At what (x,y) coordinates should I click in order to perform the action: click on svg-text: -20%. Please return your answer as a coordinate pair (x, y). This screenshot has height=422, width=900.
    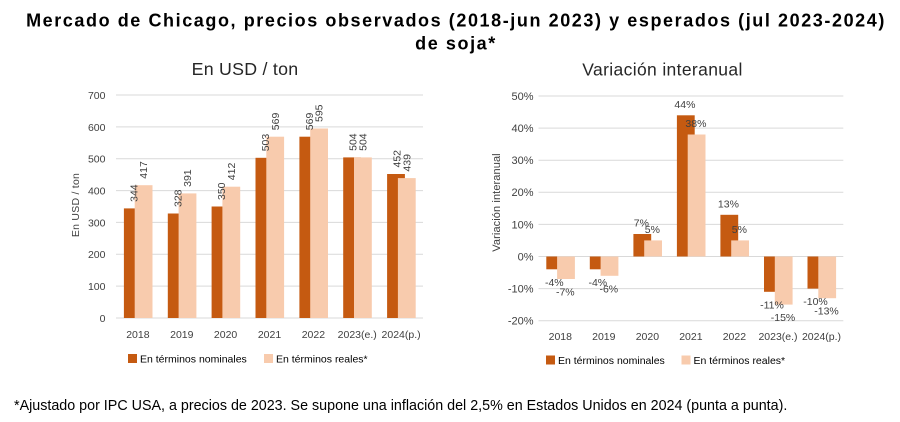
    Looking at the image, I should click on (521, 322).